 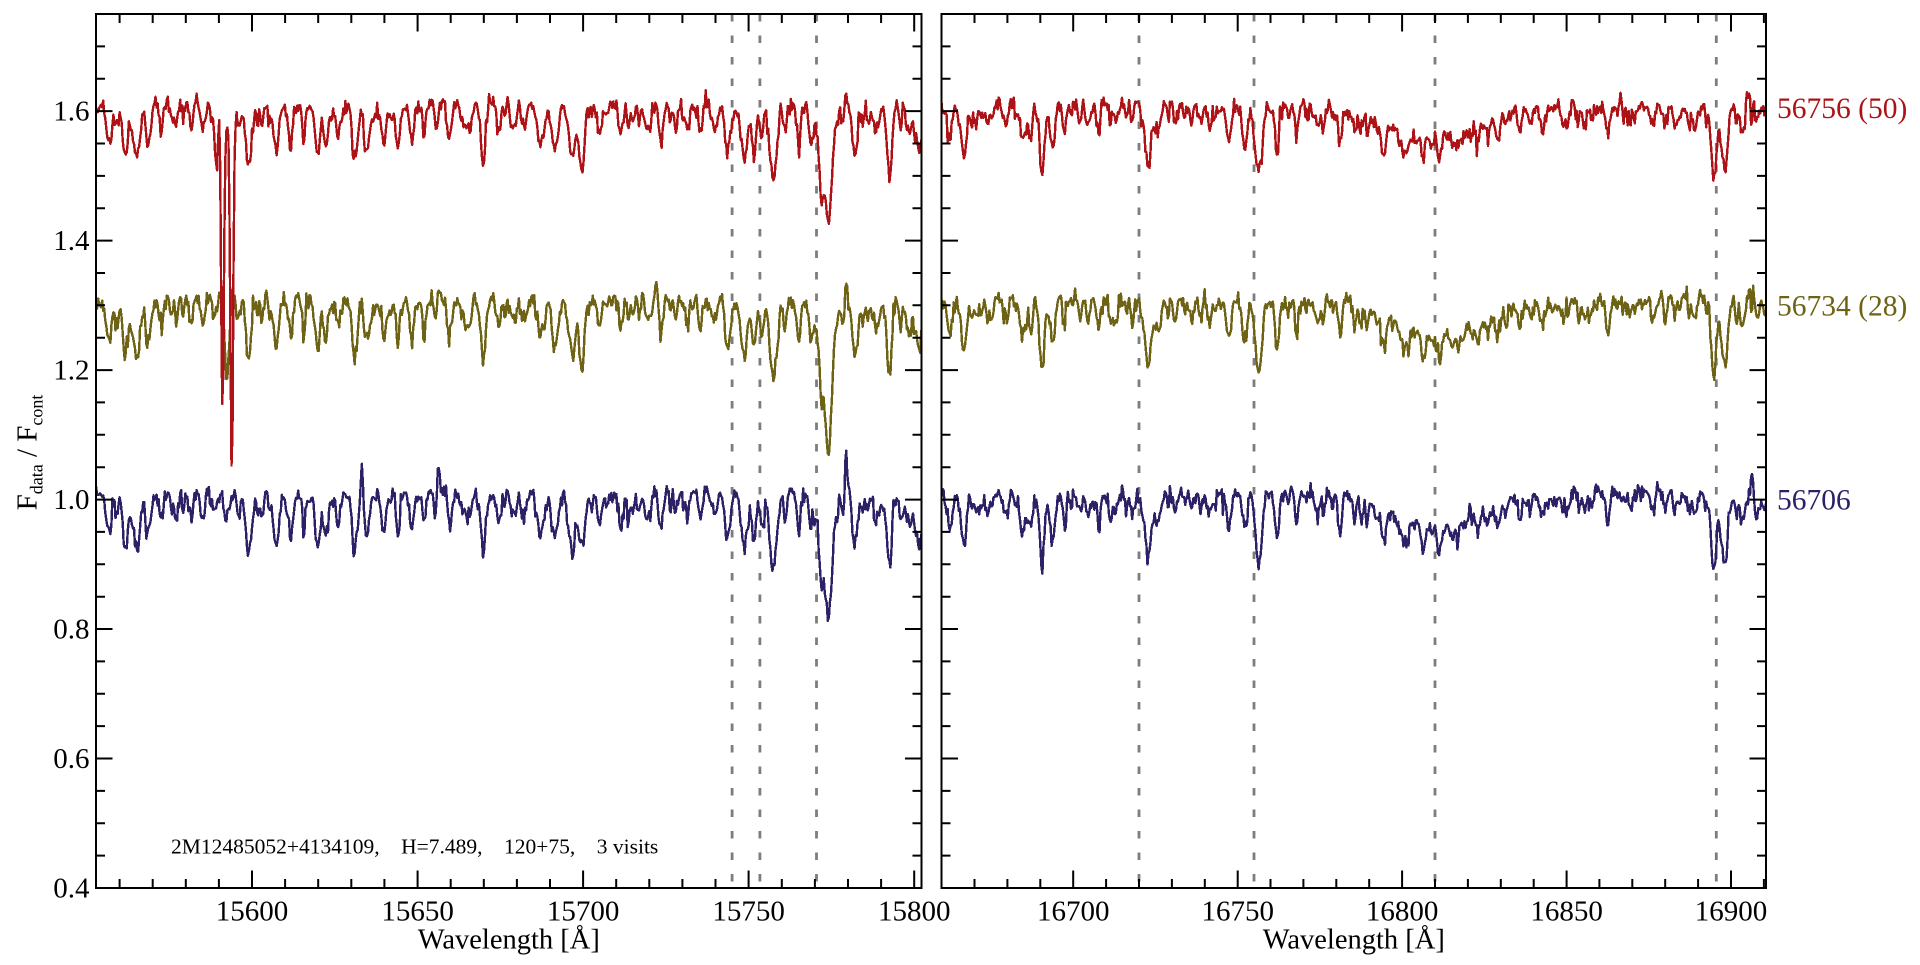 I want to click on svg-text: 56706, so click(x=1814, y=501).